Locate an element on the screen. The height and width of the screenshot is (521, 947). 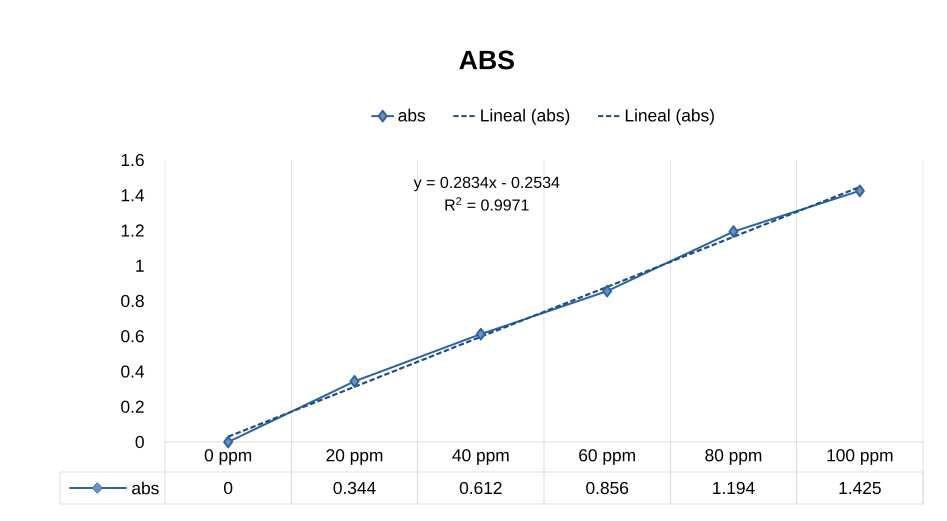
y-tick-label: 1.6 is located at coordinates (133, 160).